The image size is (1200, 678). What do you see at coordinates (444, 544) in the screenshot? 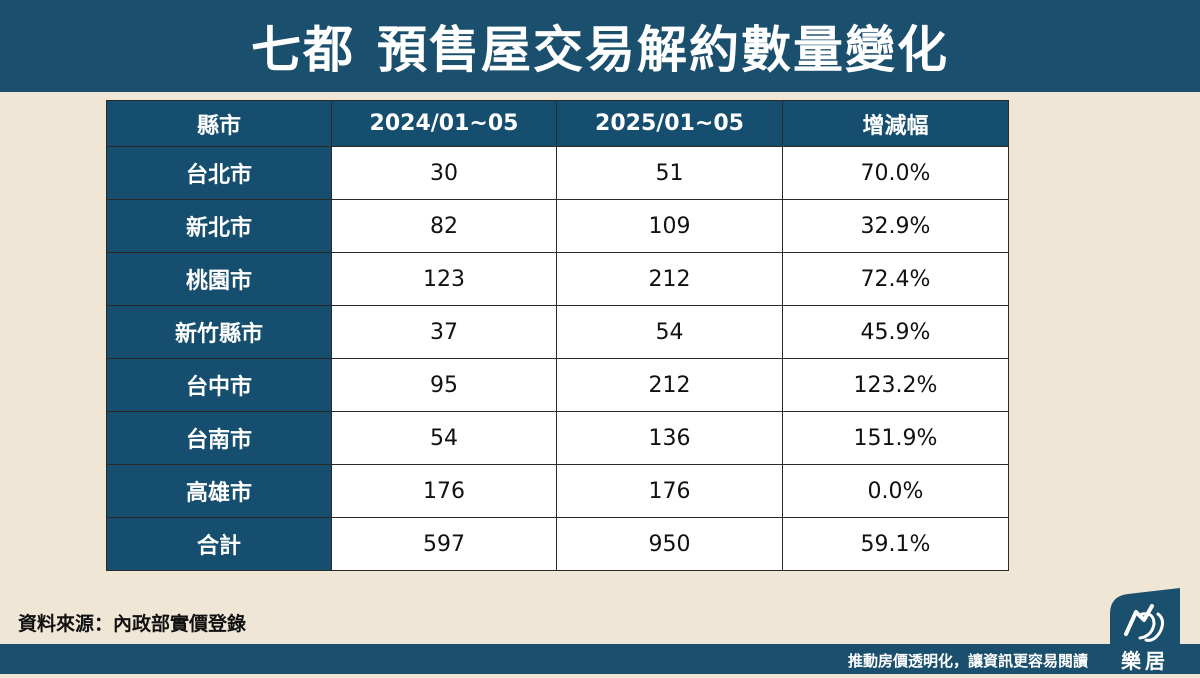
I see `row-2024: 597` at bounding box center [444, 544].